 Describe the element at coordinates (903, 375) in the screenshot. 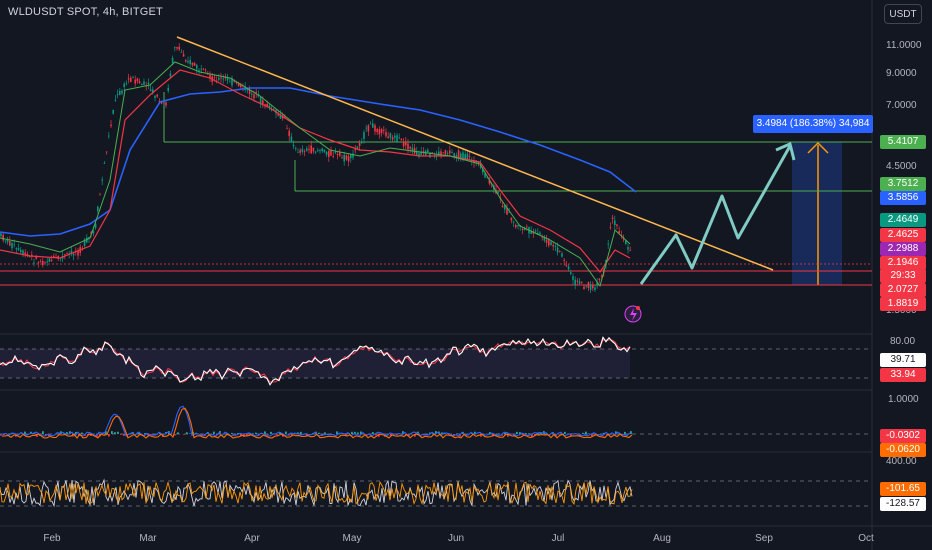

I see `rsi-badge: 33.94` at that location.